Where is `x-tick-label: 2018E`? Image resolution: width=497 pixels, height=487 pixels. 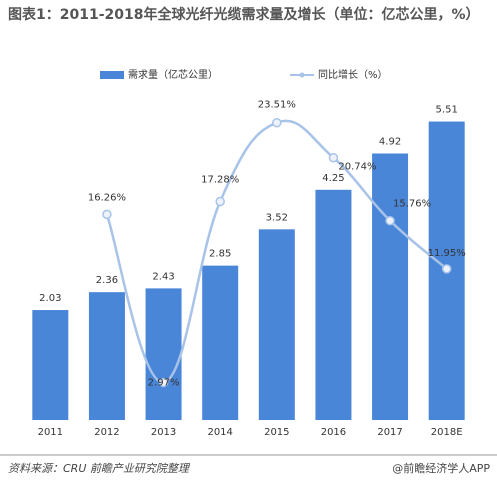
x-tick-label: 2018E is located at coordinates (447, 432).